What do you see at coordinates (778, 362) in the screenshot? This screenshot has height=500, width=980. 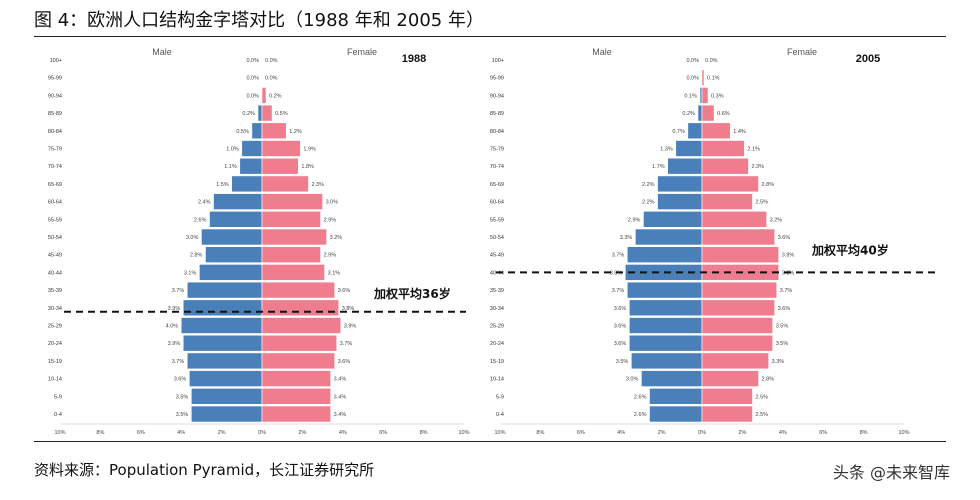 I see `female-value-label: 3.3%` at bounding box center [778, 362].